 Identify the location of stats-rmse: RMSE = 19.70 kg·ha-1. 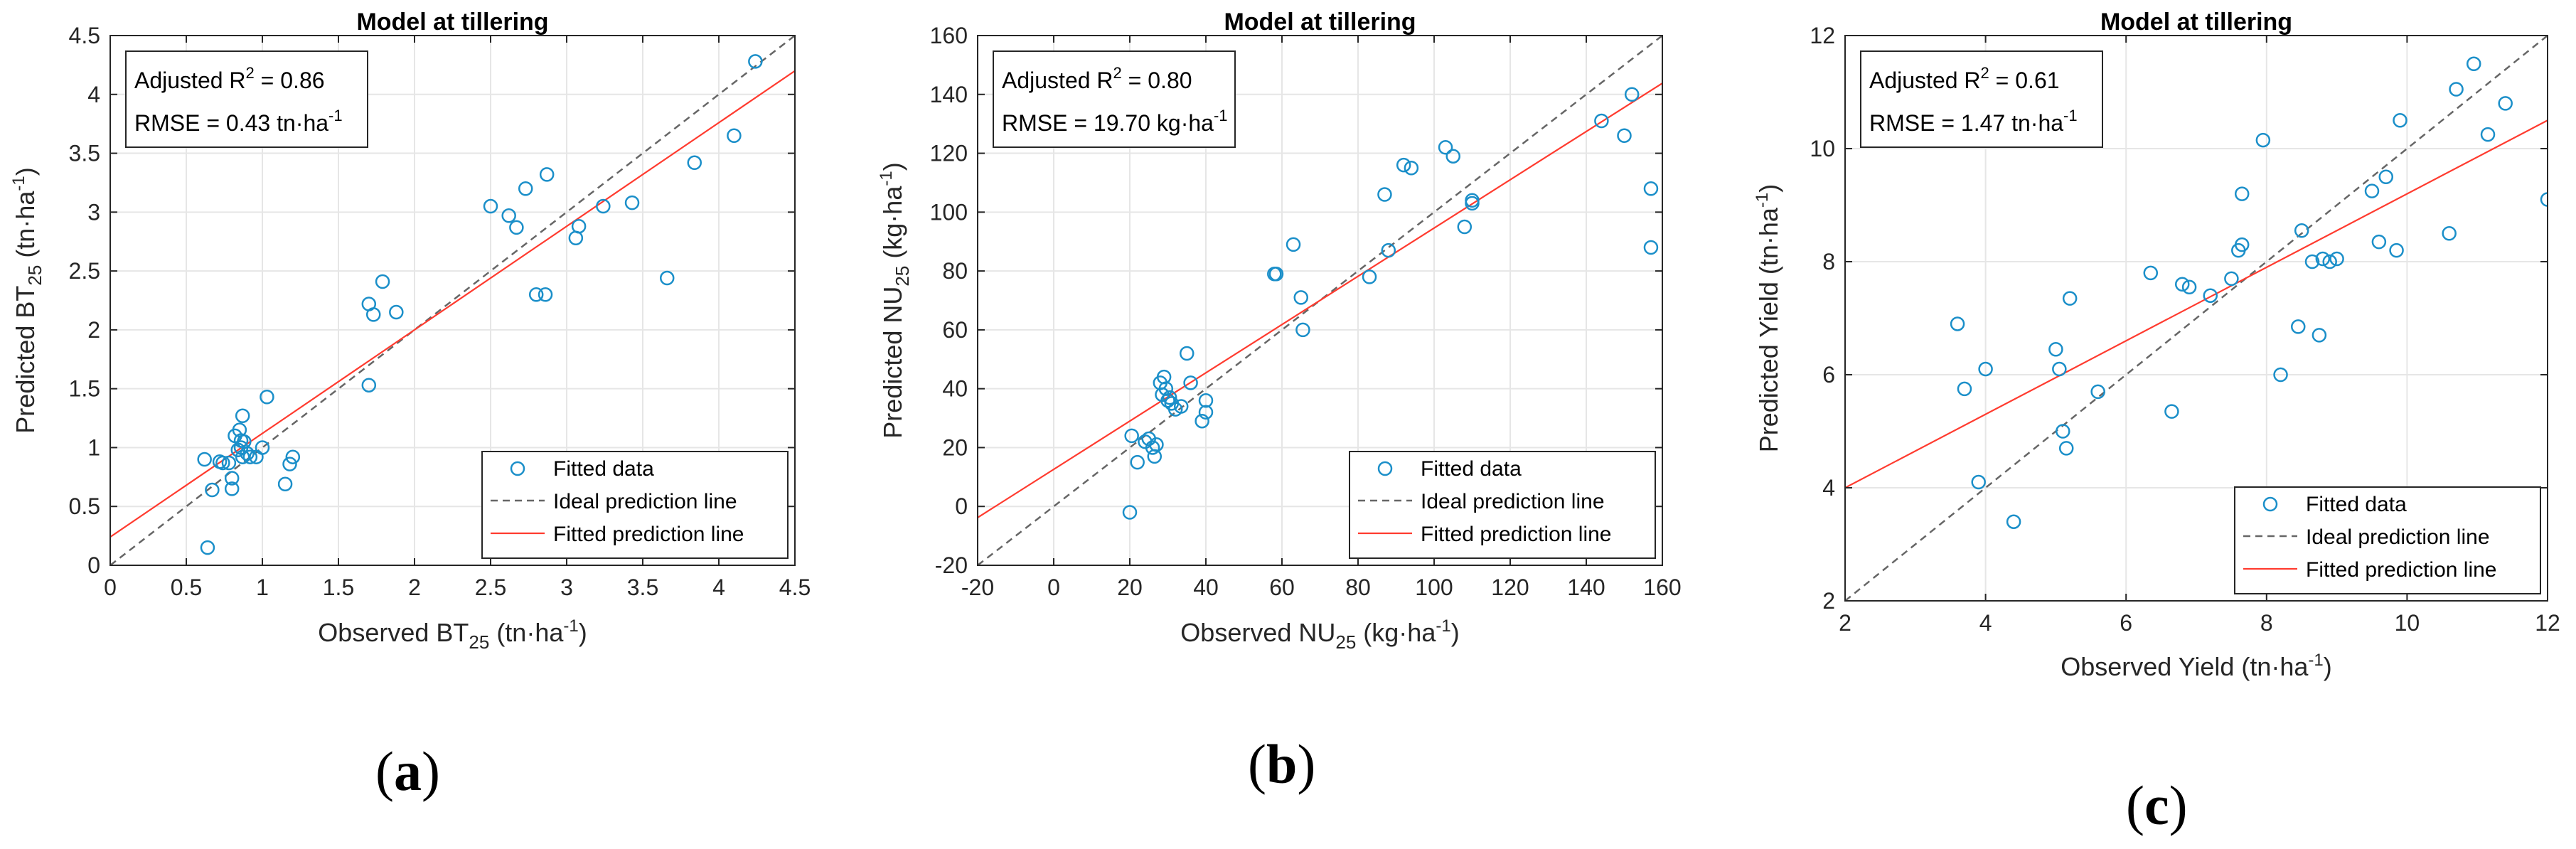
(1115, 121).